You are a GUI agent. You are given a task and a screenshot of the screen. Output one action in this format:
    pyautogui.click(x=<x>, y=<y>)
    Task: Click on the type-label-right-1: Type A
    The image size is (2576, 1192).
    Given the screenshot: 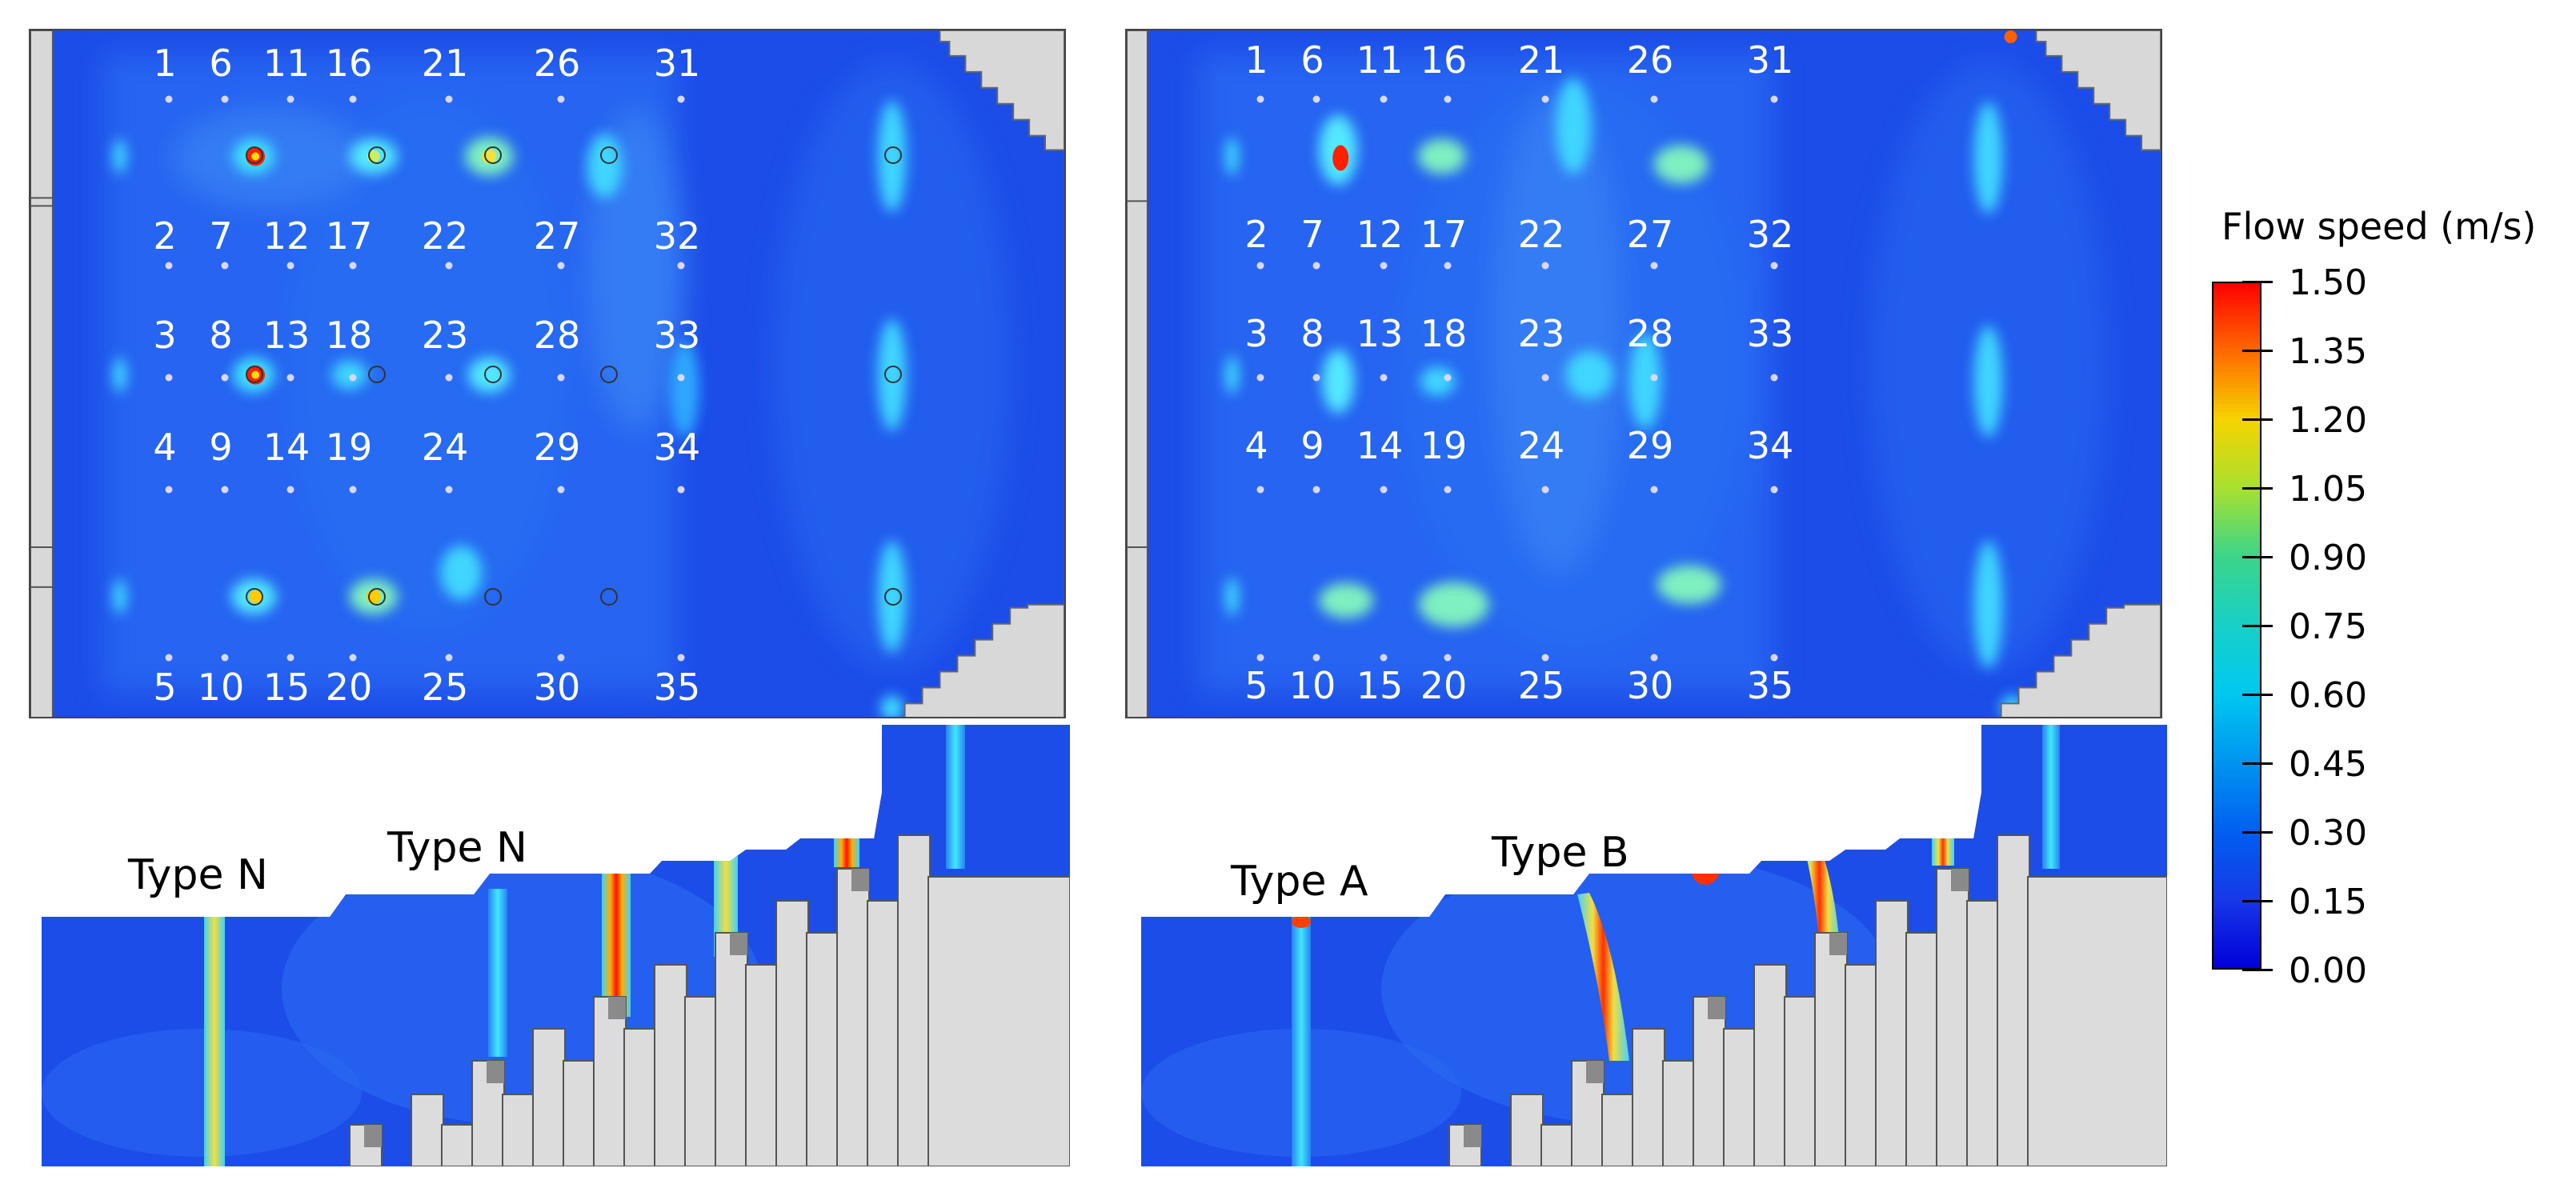 What is the action you would take?
    pyautogui.click(x=1299, y=882)
    